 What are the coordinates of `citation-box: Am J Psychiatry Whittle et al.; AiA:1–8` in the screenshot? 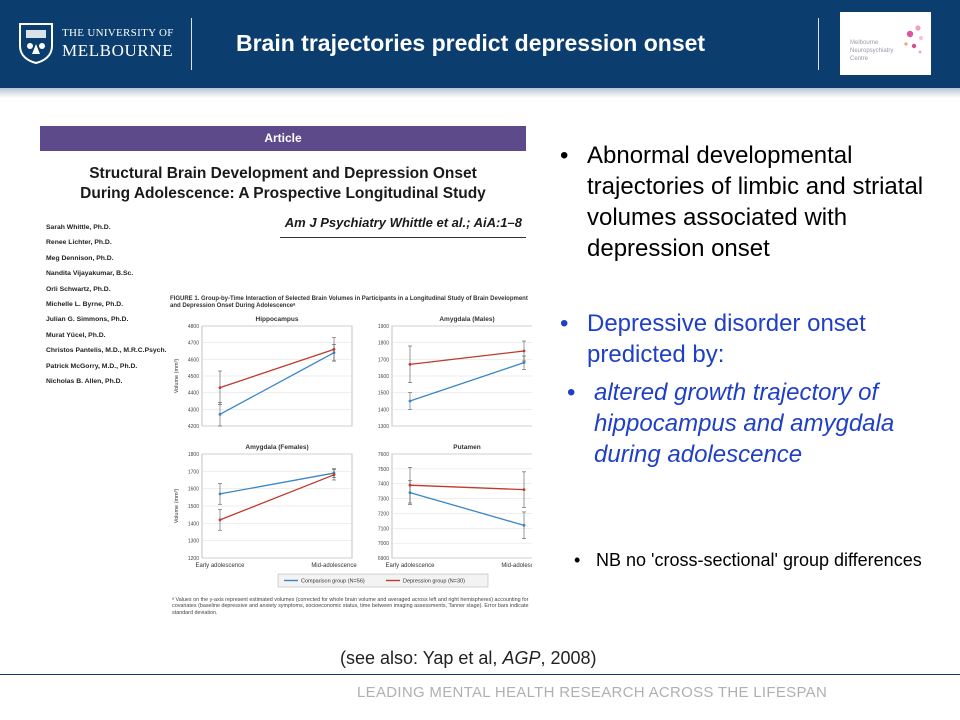 It's located at (403, 226).